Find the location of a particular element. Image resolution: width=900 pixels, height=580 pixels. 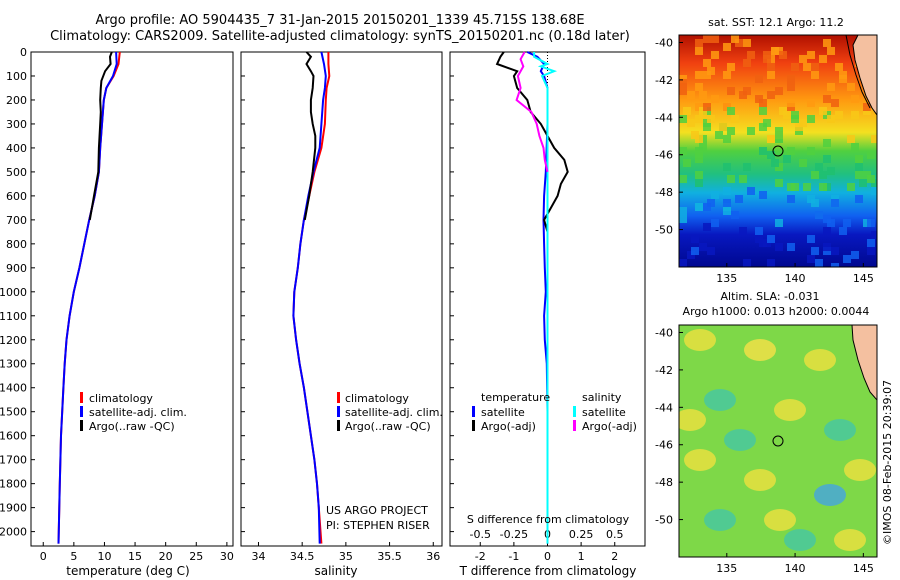

legend-label-temp-argo: Argo(-adj) is located at coordinates (508, 426).